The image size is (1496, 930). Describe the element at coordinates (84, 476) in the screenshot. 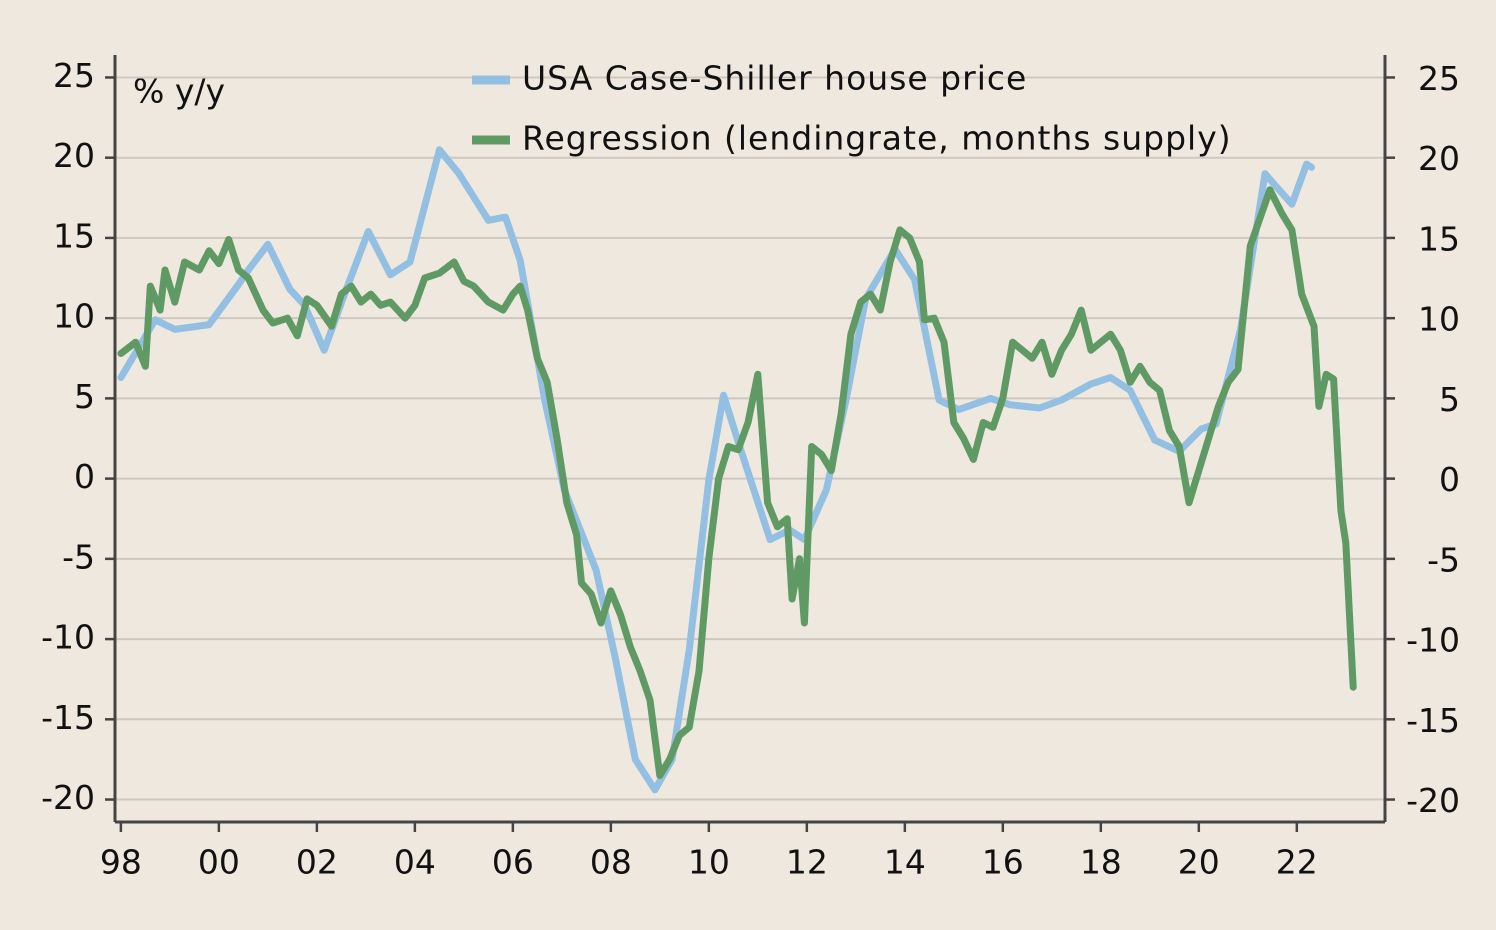

I see `y-tick-label: 0` at that location.